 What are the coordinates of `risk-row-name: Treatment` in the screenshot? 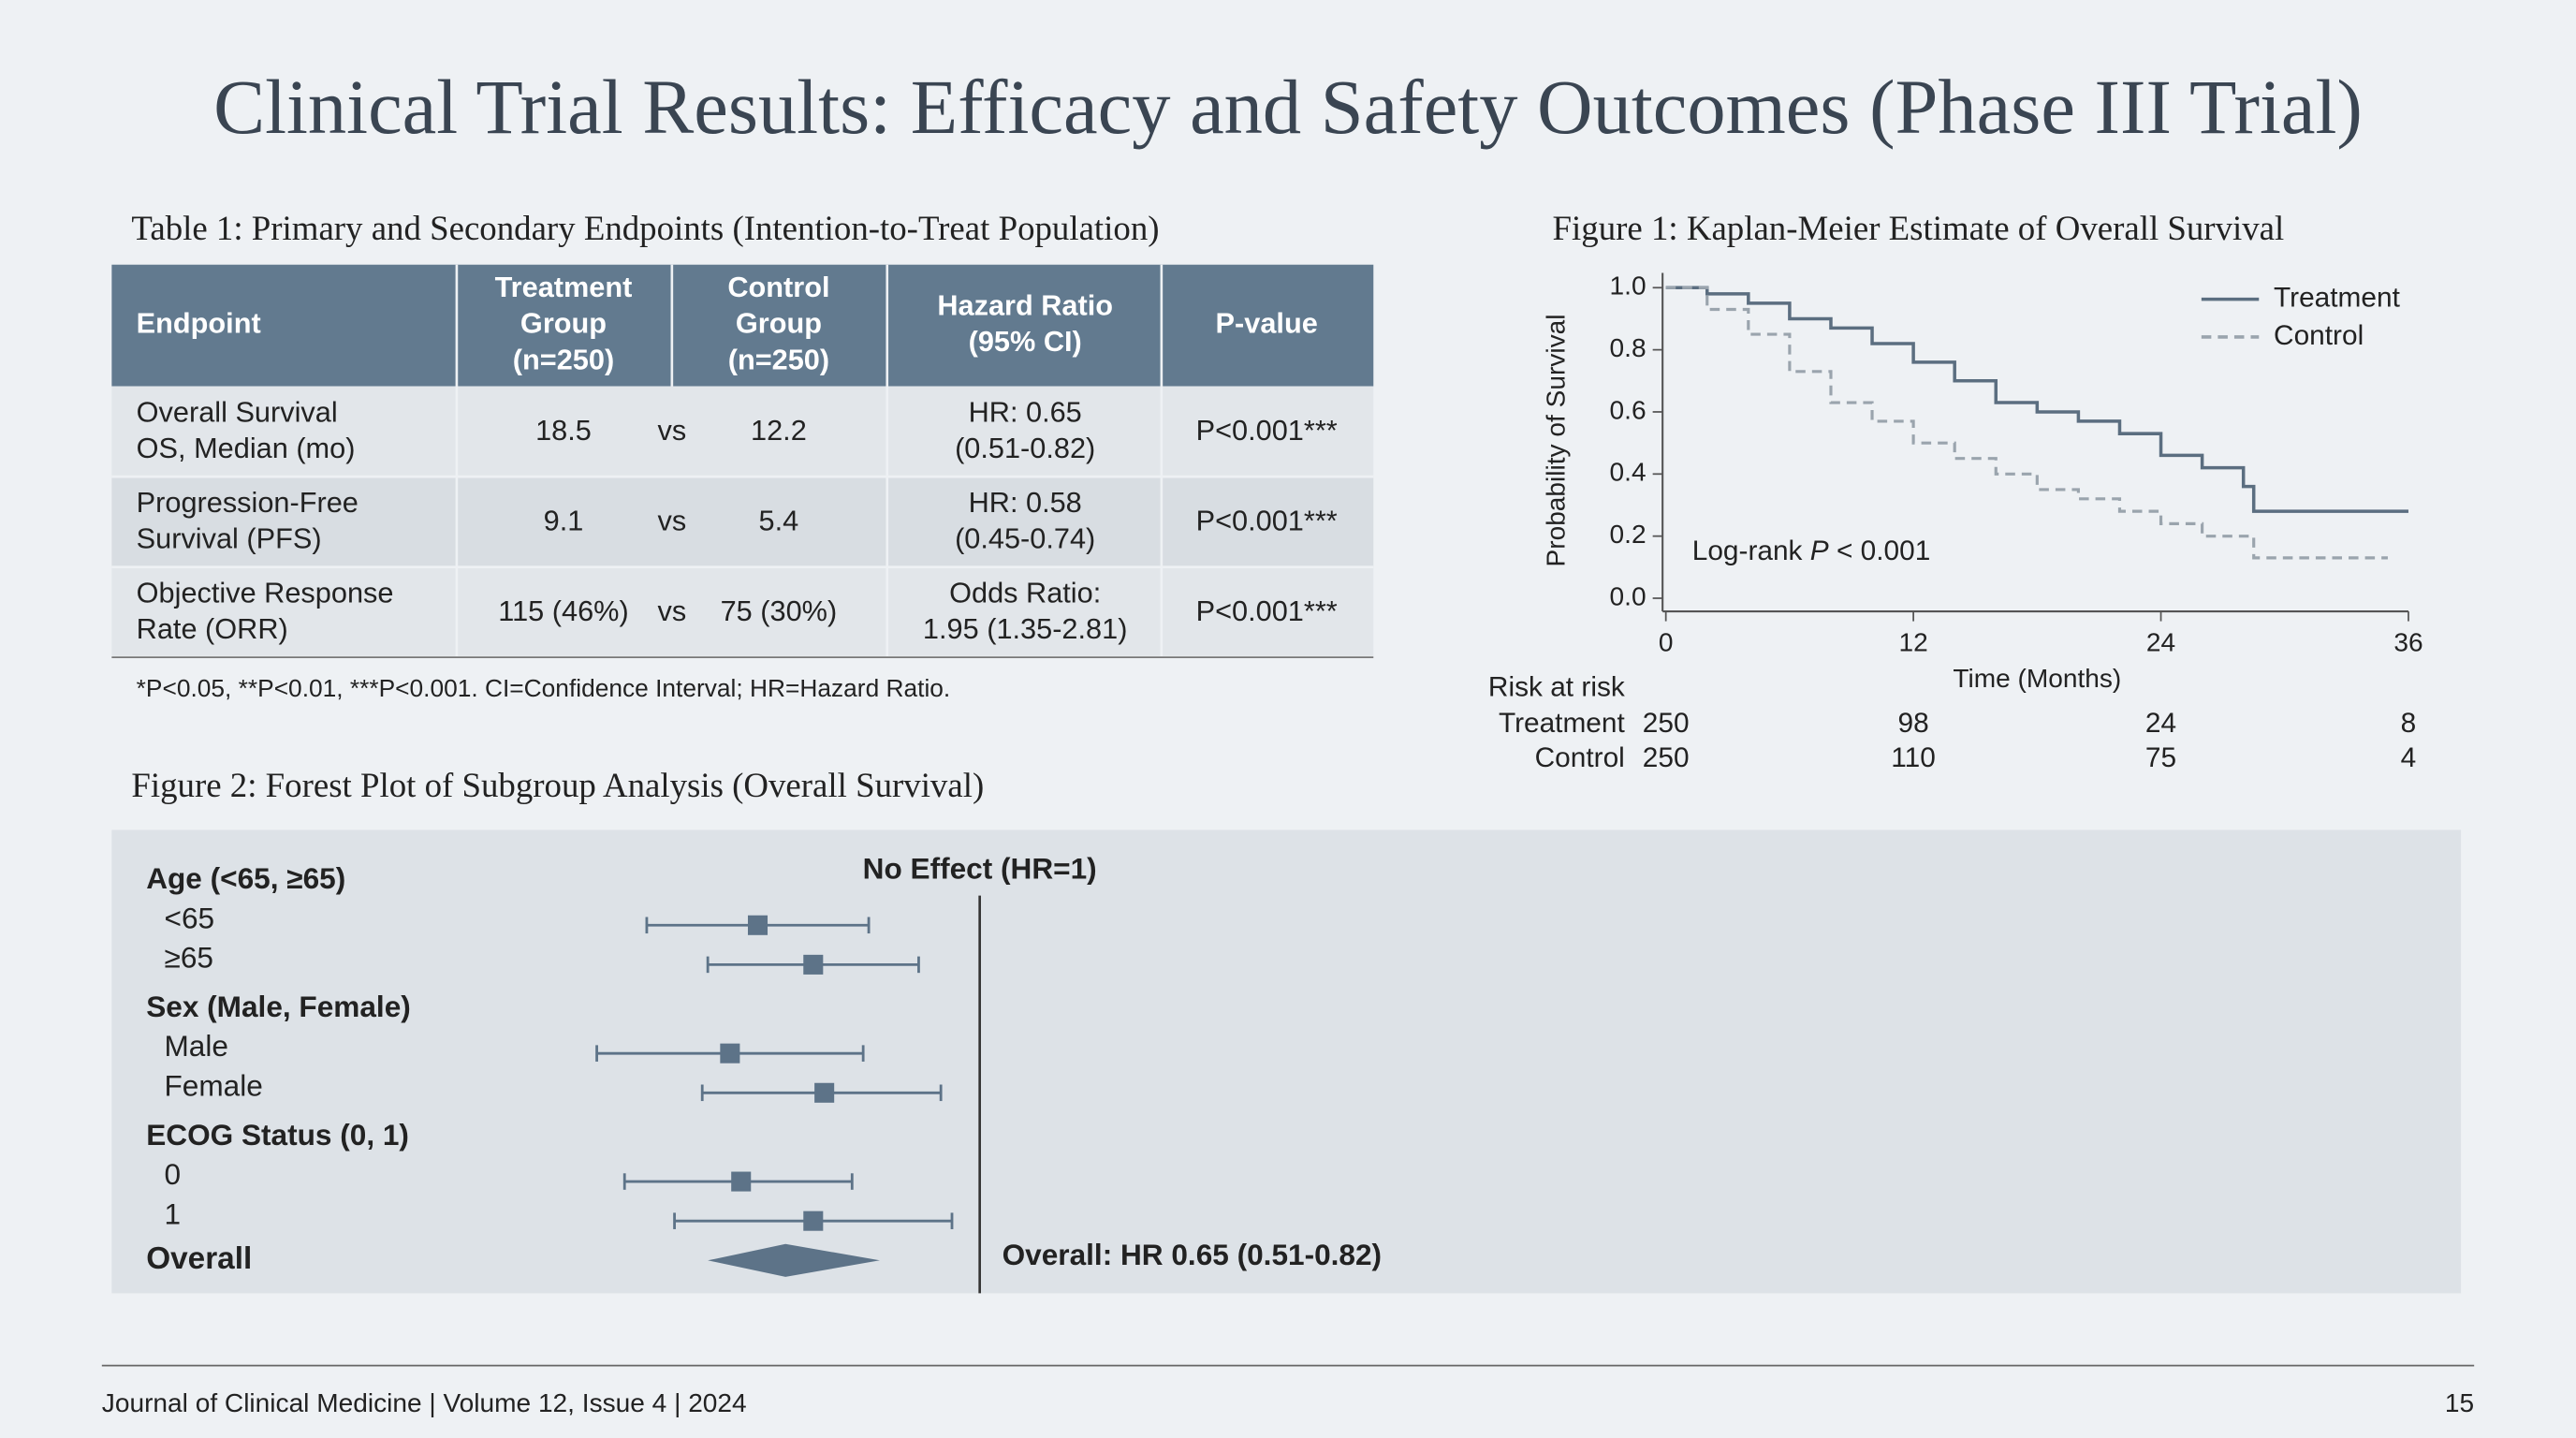 It's located at (1563, 723).